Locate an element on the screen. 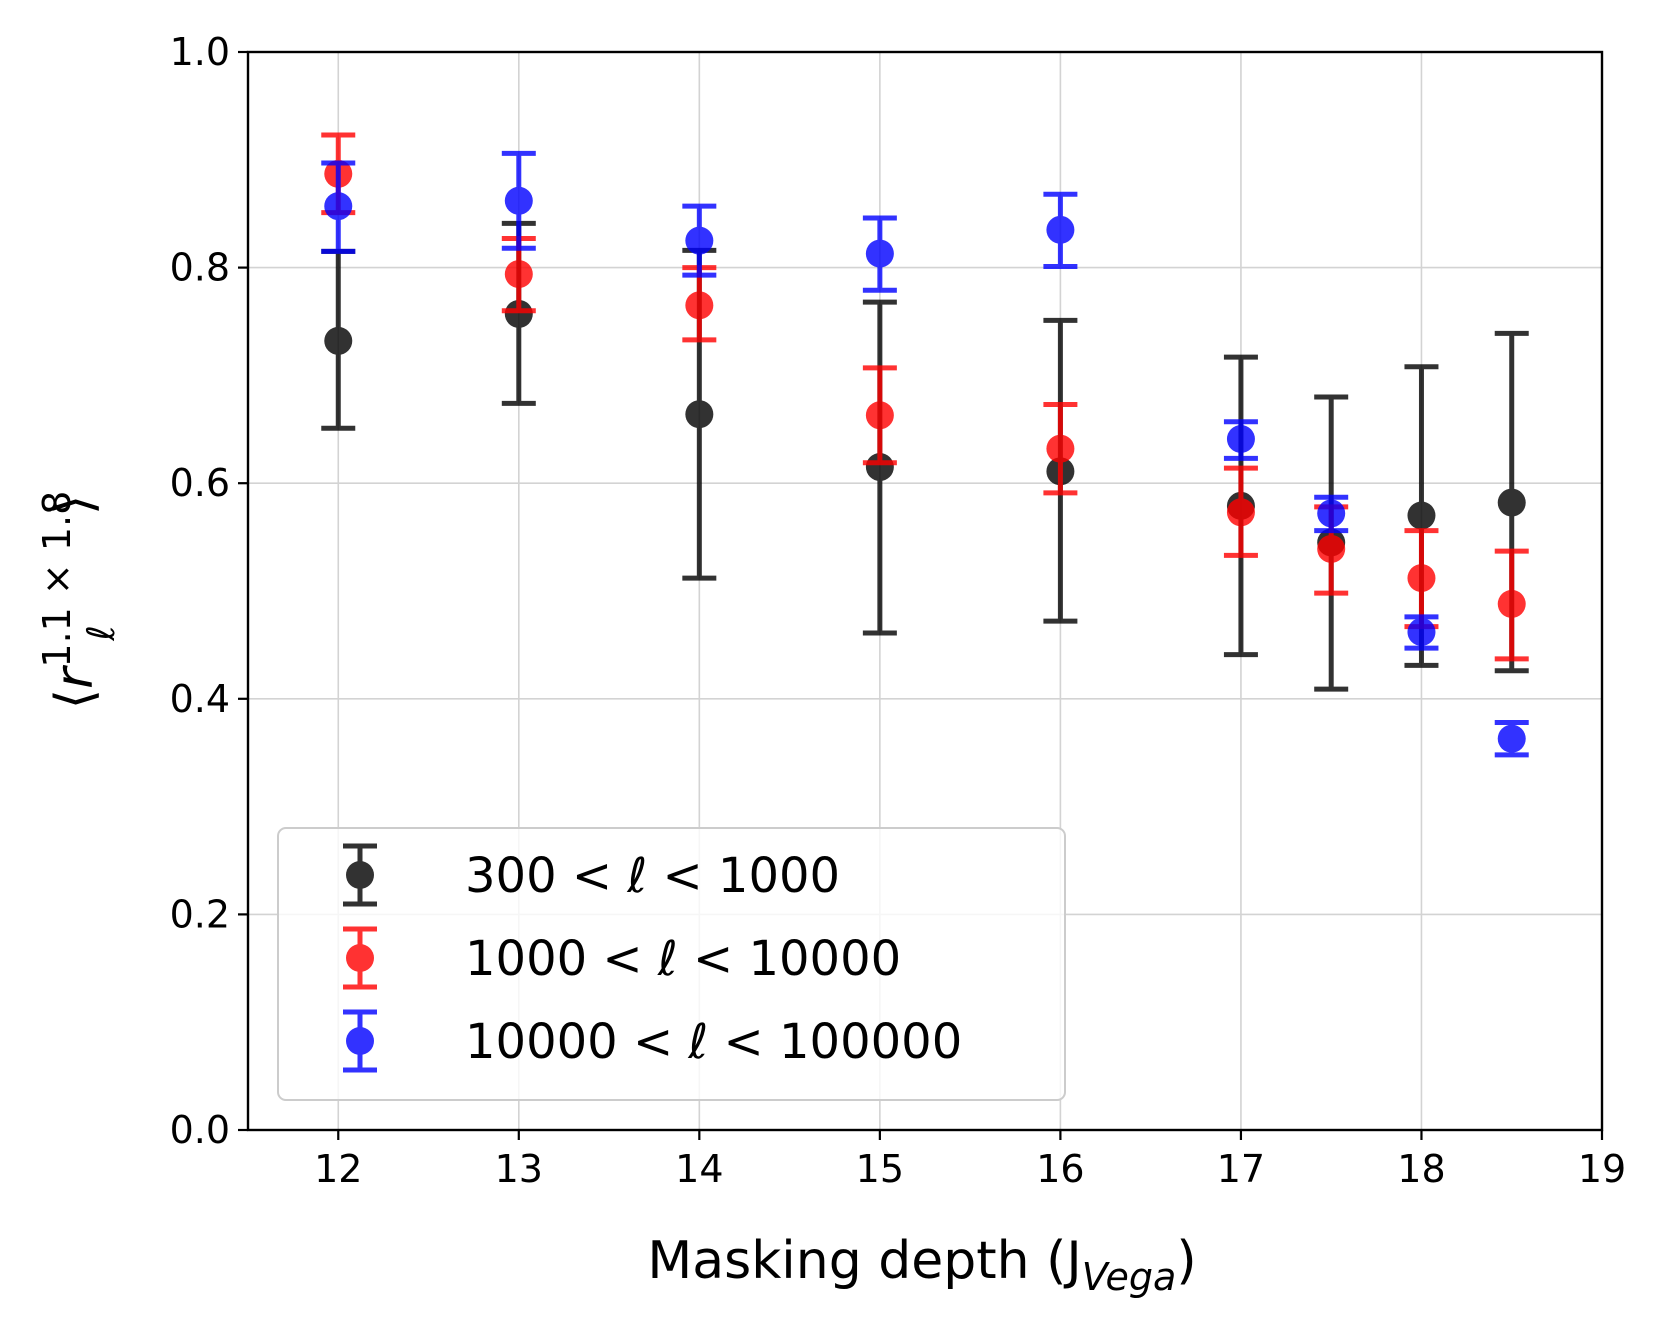 This screenshot has width=1659, height=1335. legend-label: 1000 < ℓ < 10000 is located at coordinates (683, 959).